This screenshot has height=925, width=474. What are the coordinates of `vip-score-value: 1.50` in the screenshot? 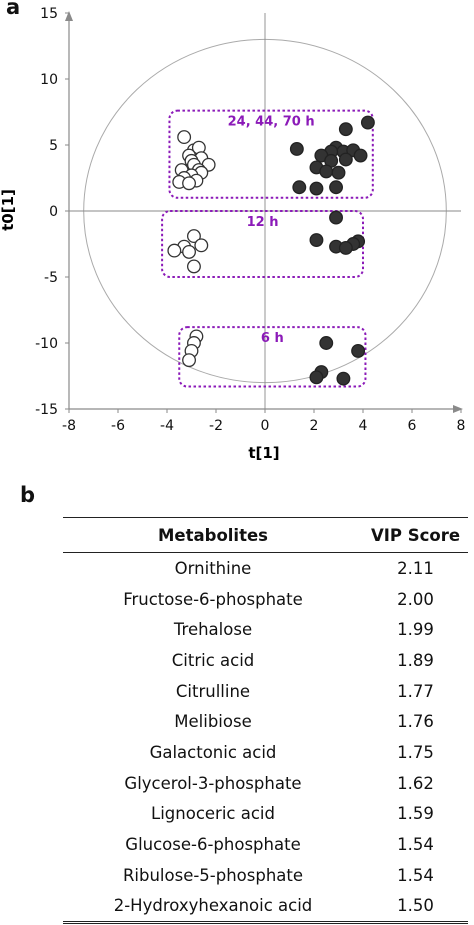 It's located at (415, 907).